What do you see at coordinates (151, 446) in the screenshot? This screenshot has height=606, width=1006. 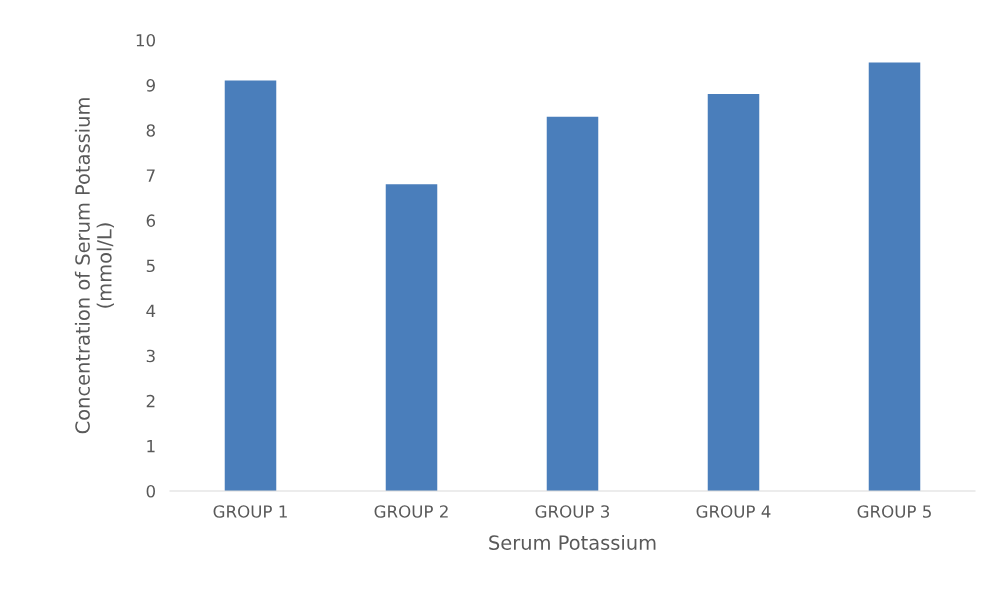 I see `y-tick-label: 1` at bounding box center [151, 446].